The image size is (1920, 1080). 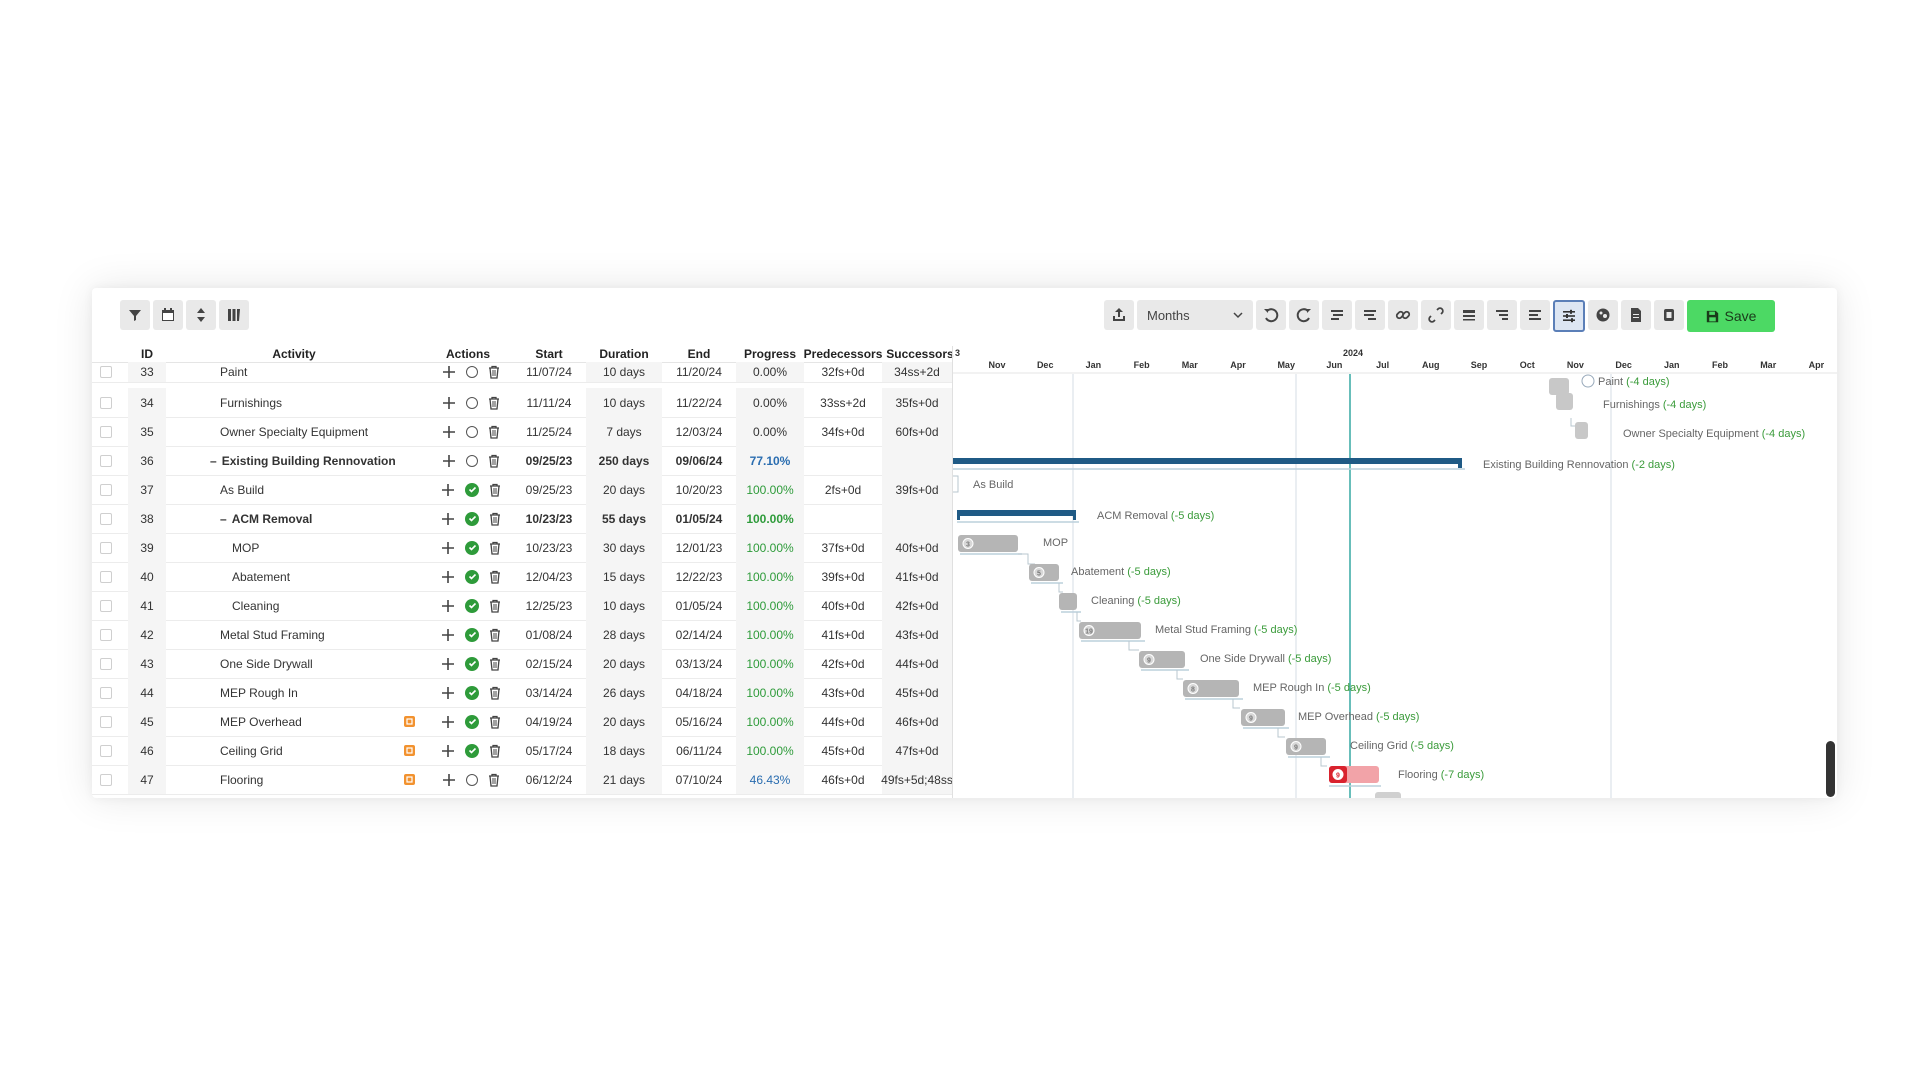 What do you see at coordinates (261, 576) in the screenshot?
I see `row-activity: Abatement` at bounding box center [261, 576].